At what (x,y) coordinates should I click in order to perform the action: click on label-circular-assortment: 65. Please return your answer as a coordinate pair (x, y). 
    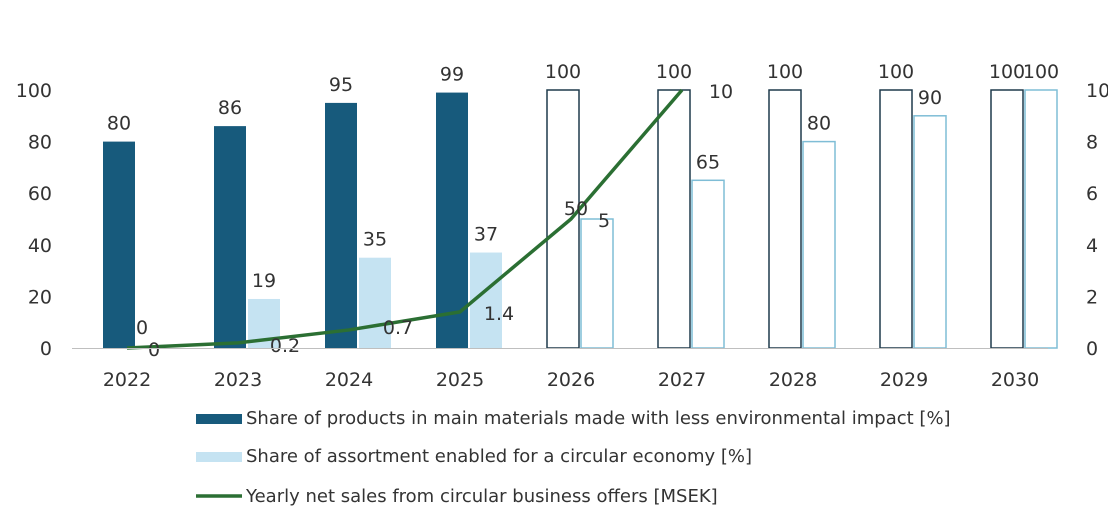
    Looking at the image, I should click on (708, 162).